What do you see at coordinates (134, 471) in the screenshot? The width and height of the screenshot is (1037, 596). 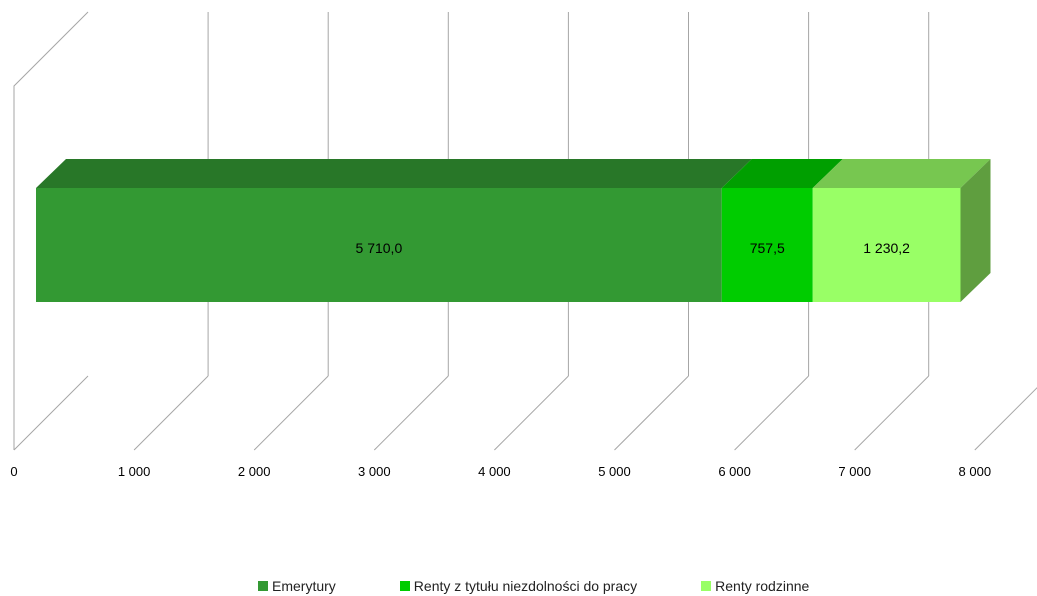 I see `x-tick-label: 1 000` at bounding box center [134, 471].